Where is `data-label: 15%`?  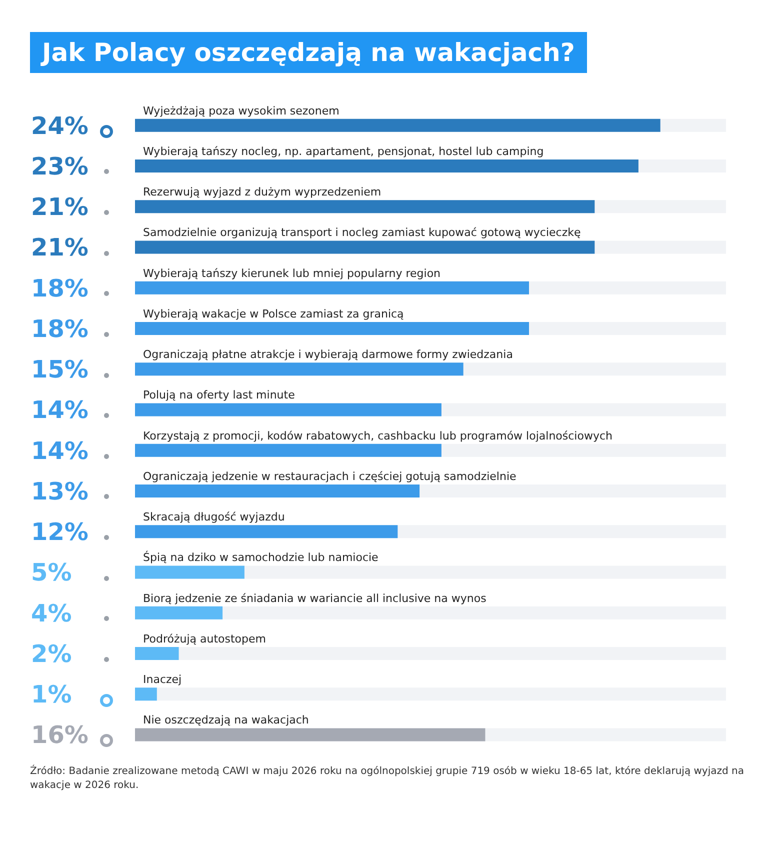 data-label: 15% is located at coordinates (59, 370).